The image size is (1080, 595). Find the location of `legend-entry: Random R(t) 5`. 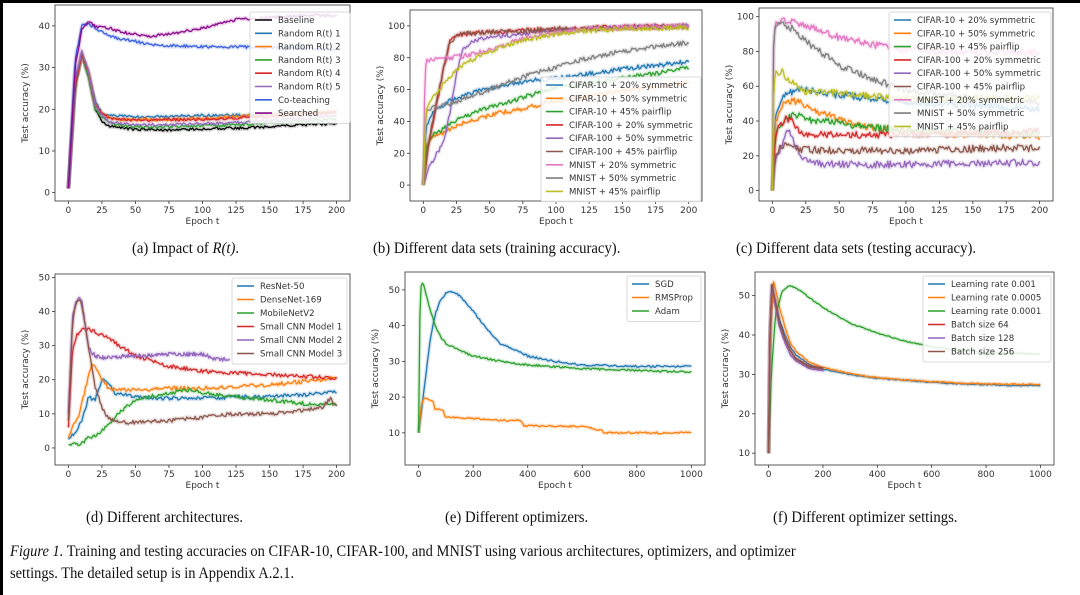

legend-entry: Random R(t) 5 is located at coordinates (309, 88).